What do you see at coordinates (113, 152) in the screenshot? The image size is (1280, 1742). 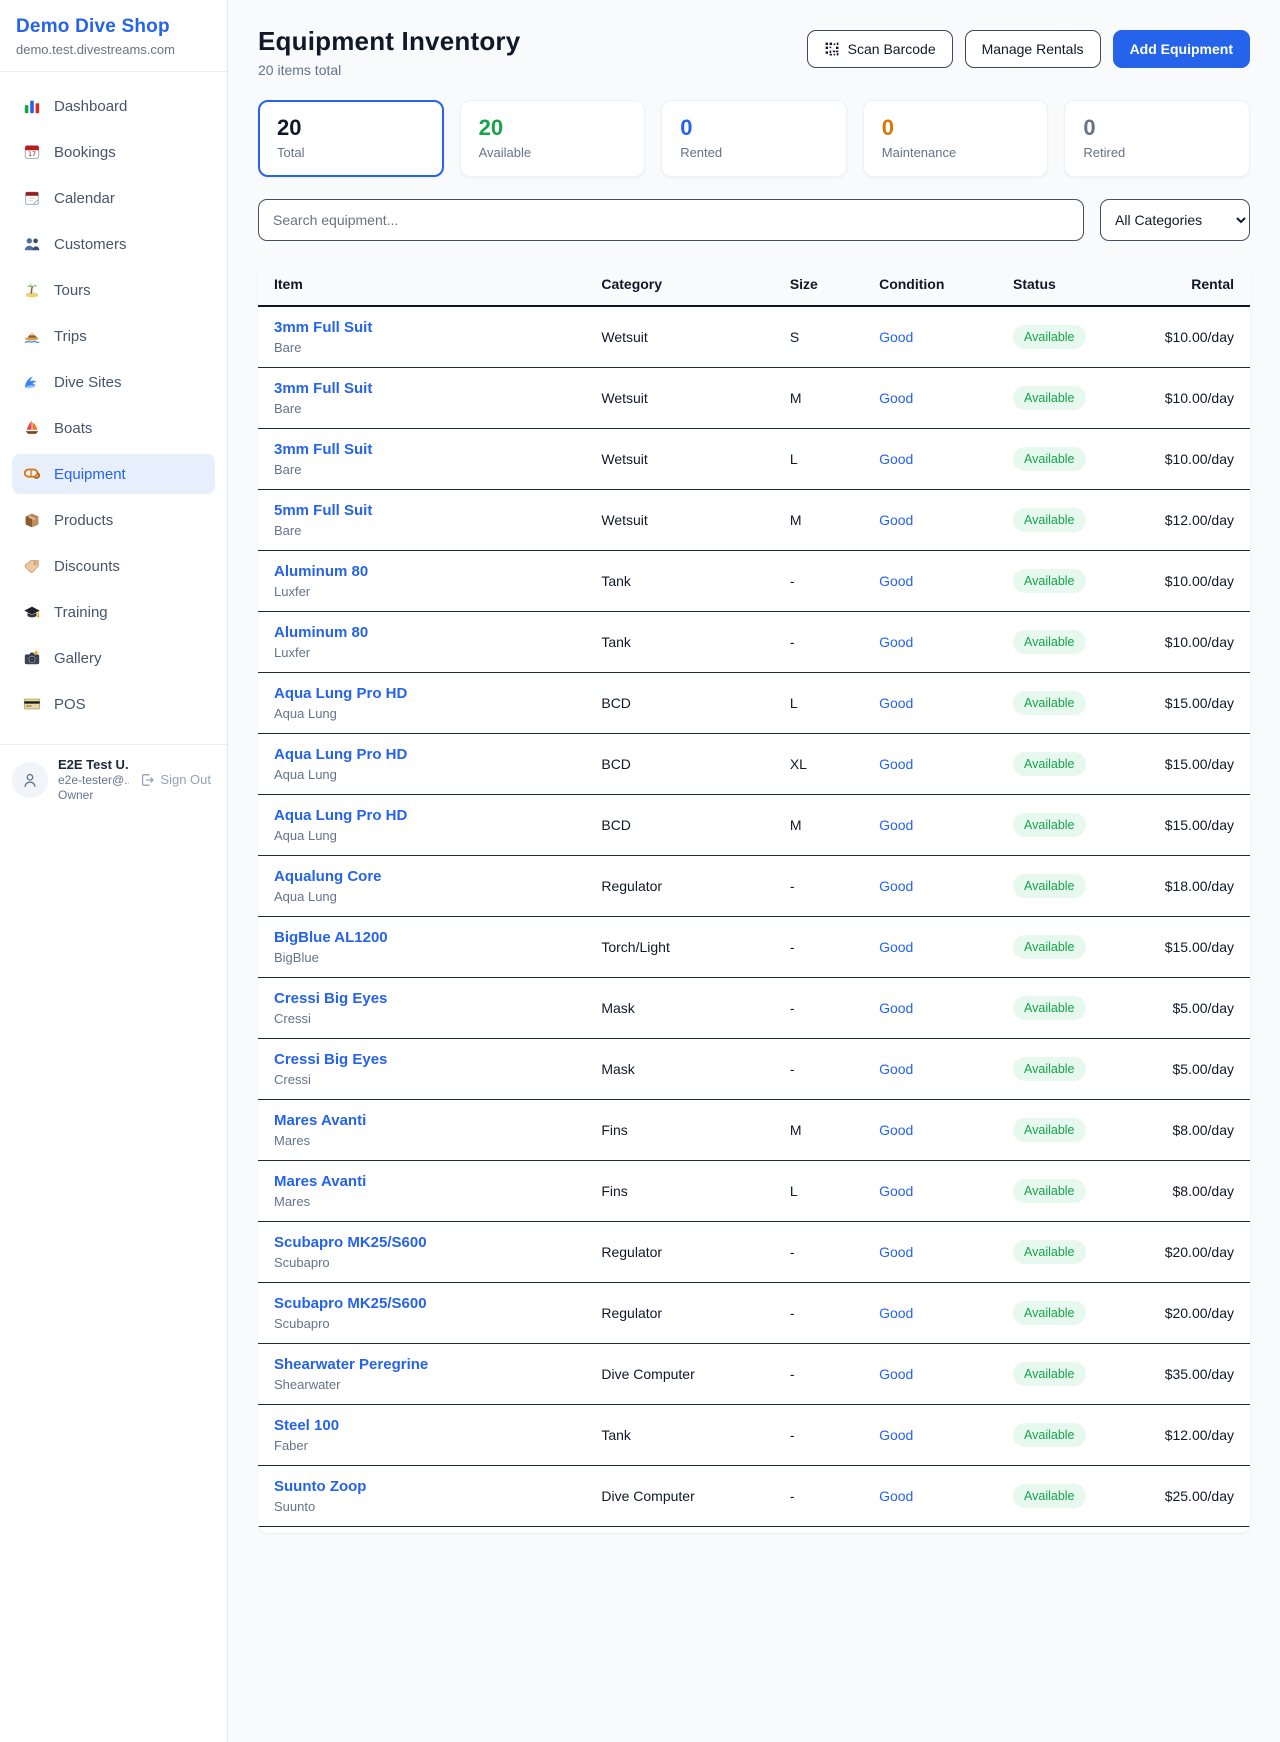 I see `sidebar-item-bookings: 17 Bookings` at bounding box center [113, 152].